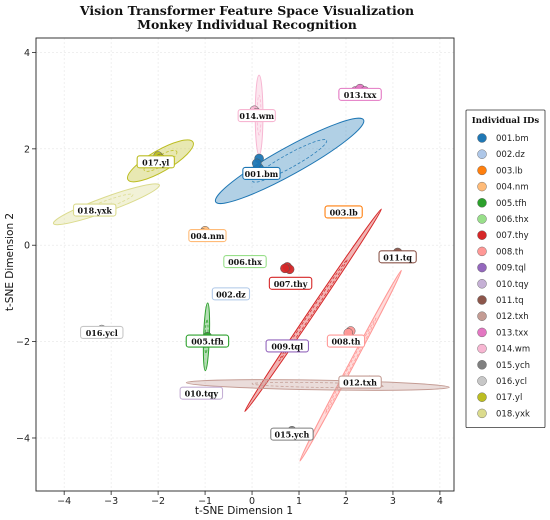 This screenshot has width=550, height=520. I want to click on label-text: 002.dz, so click(231, 294).